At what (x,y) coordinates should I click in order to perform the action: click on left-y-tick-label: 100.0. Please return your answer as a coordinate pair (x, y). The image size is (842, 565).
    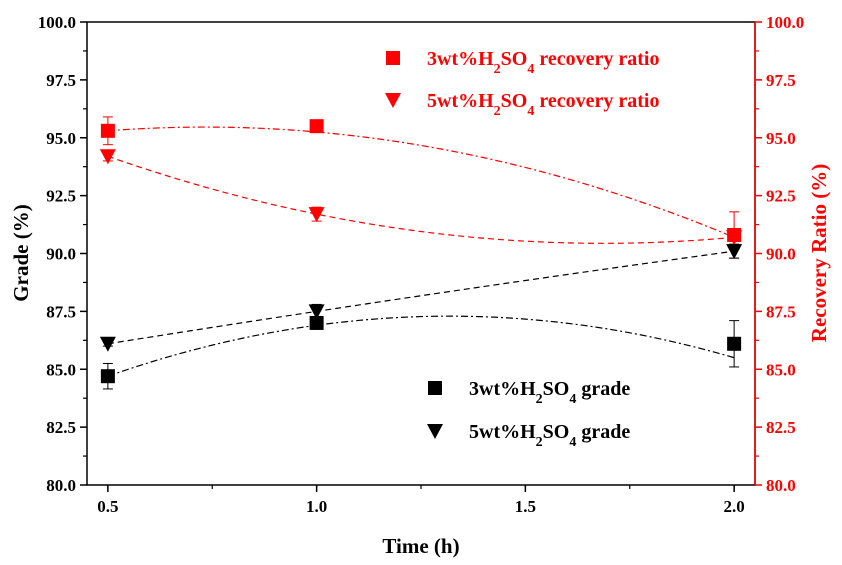
    Looking at the image, I should click on (57, 22).